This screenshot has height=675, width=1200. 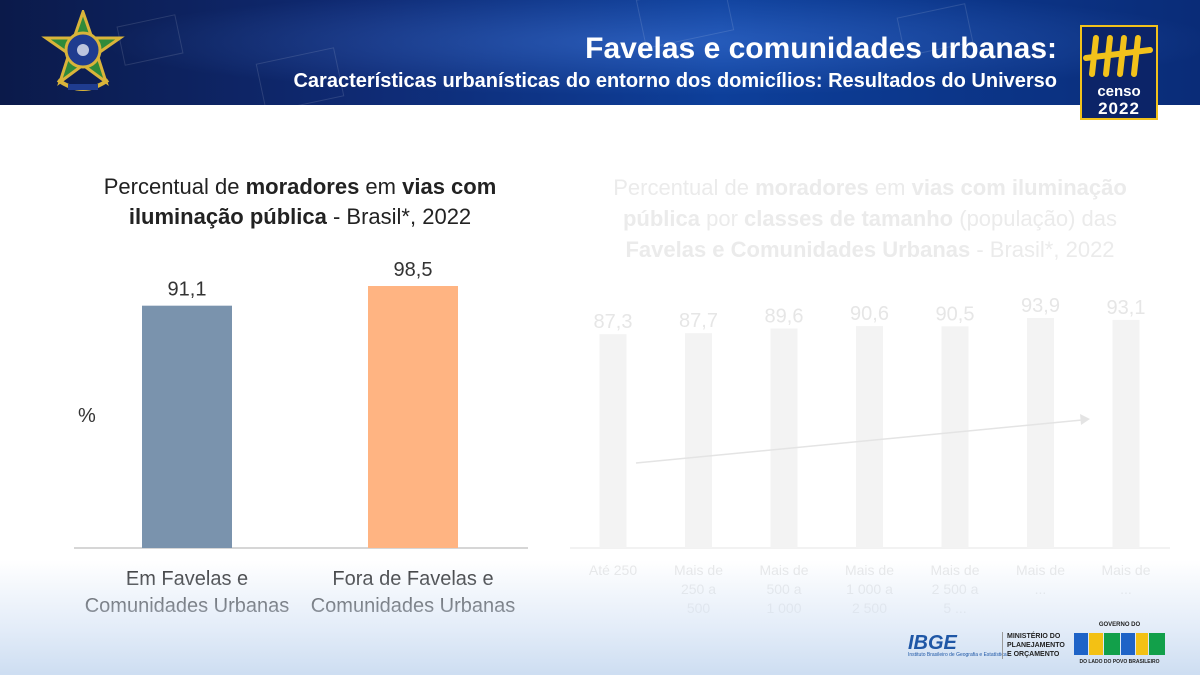 What do you see at coordinates (87, 416) in the screenshot?
I see `y-axis-unit: %` at bounding box center [87, 416].